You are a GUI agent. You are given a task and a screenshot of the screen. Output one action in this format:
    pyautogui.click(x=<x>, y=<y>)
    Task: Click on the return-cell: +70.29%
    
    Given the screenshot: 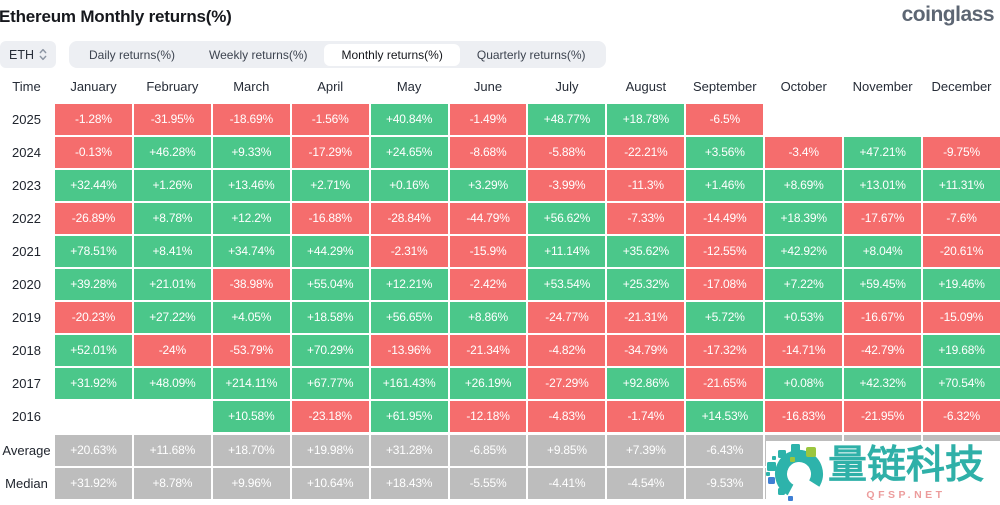 What is the action you would take?
    pyautogui.click(x=330, y=350)
    